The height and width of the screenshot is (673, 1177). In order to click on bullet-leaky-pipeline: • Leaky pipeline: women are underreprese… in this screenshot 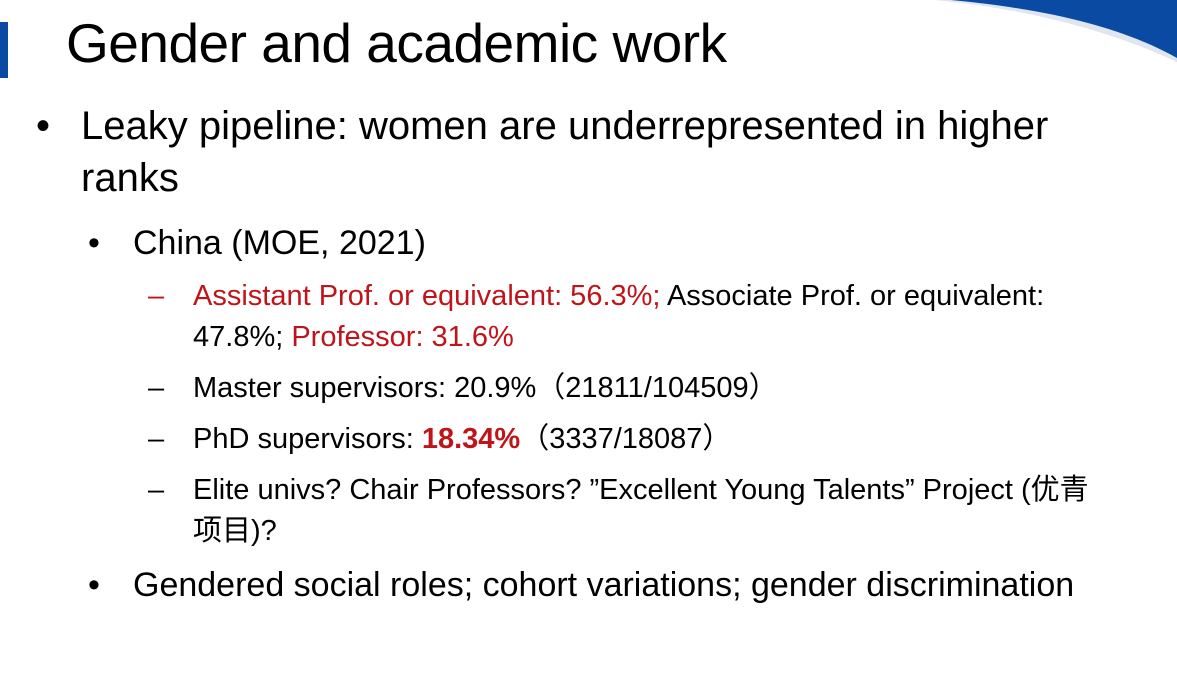, I will do `click(586, 152)`.